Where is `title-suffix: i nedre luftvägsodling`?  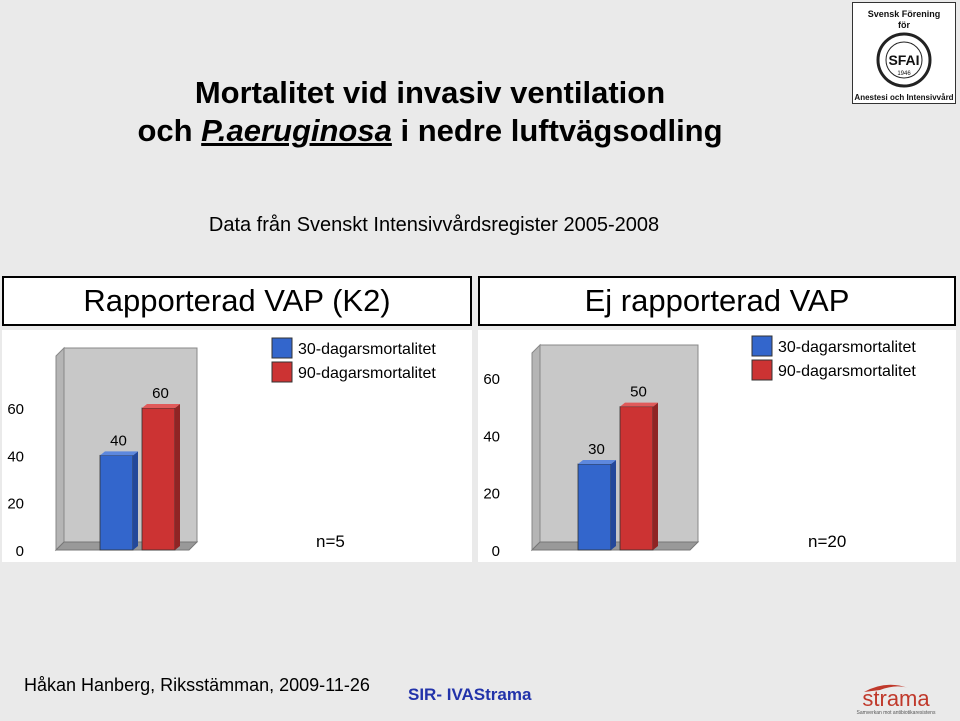 title-suffix: i nedre luftvägsodling is located at coordinates (557, 130).